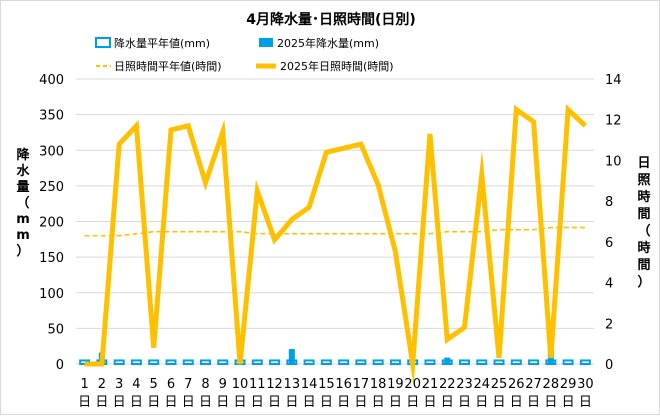 The height and width of the screenshot is (420, 660). Describe the element at coordinates (23, 171) in the screenshot. I see `y-left-label-char: 水` at that location.